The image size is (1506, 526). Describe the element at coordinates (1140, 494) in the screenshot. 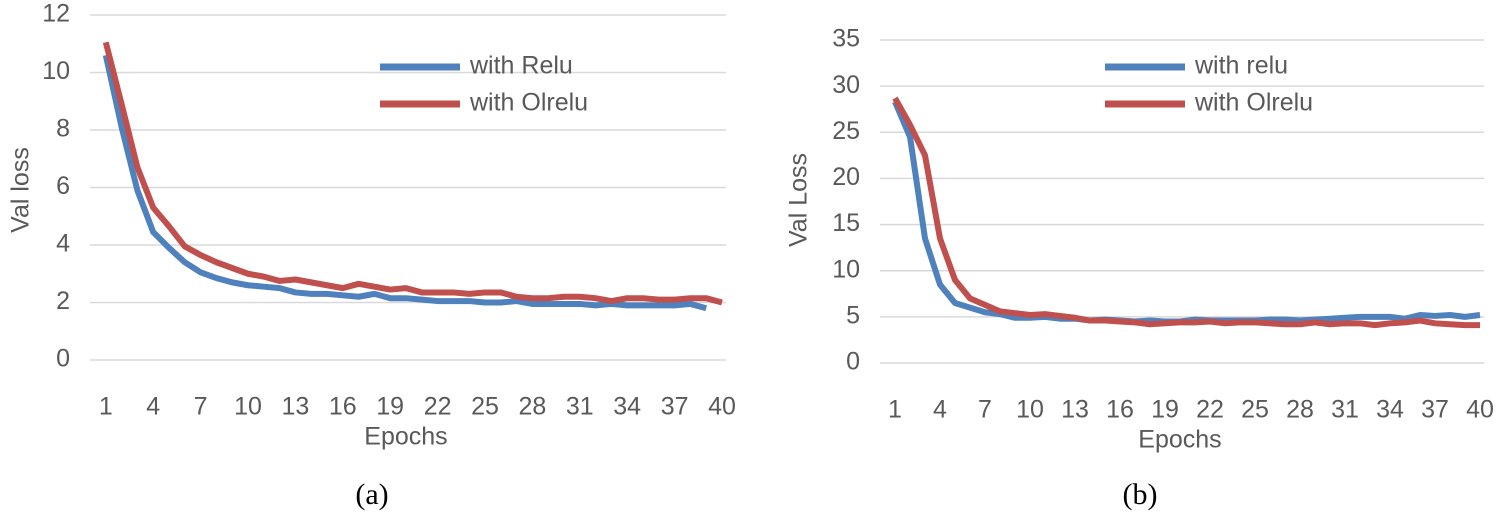

I see `caption: (b)` at that location.